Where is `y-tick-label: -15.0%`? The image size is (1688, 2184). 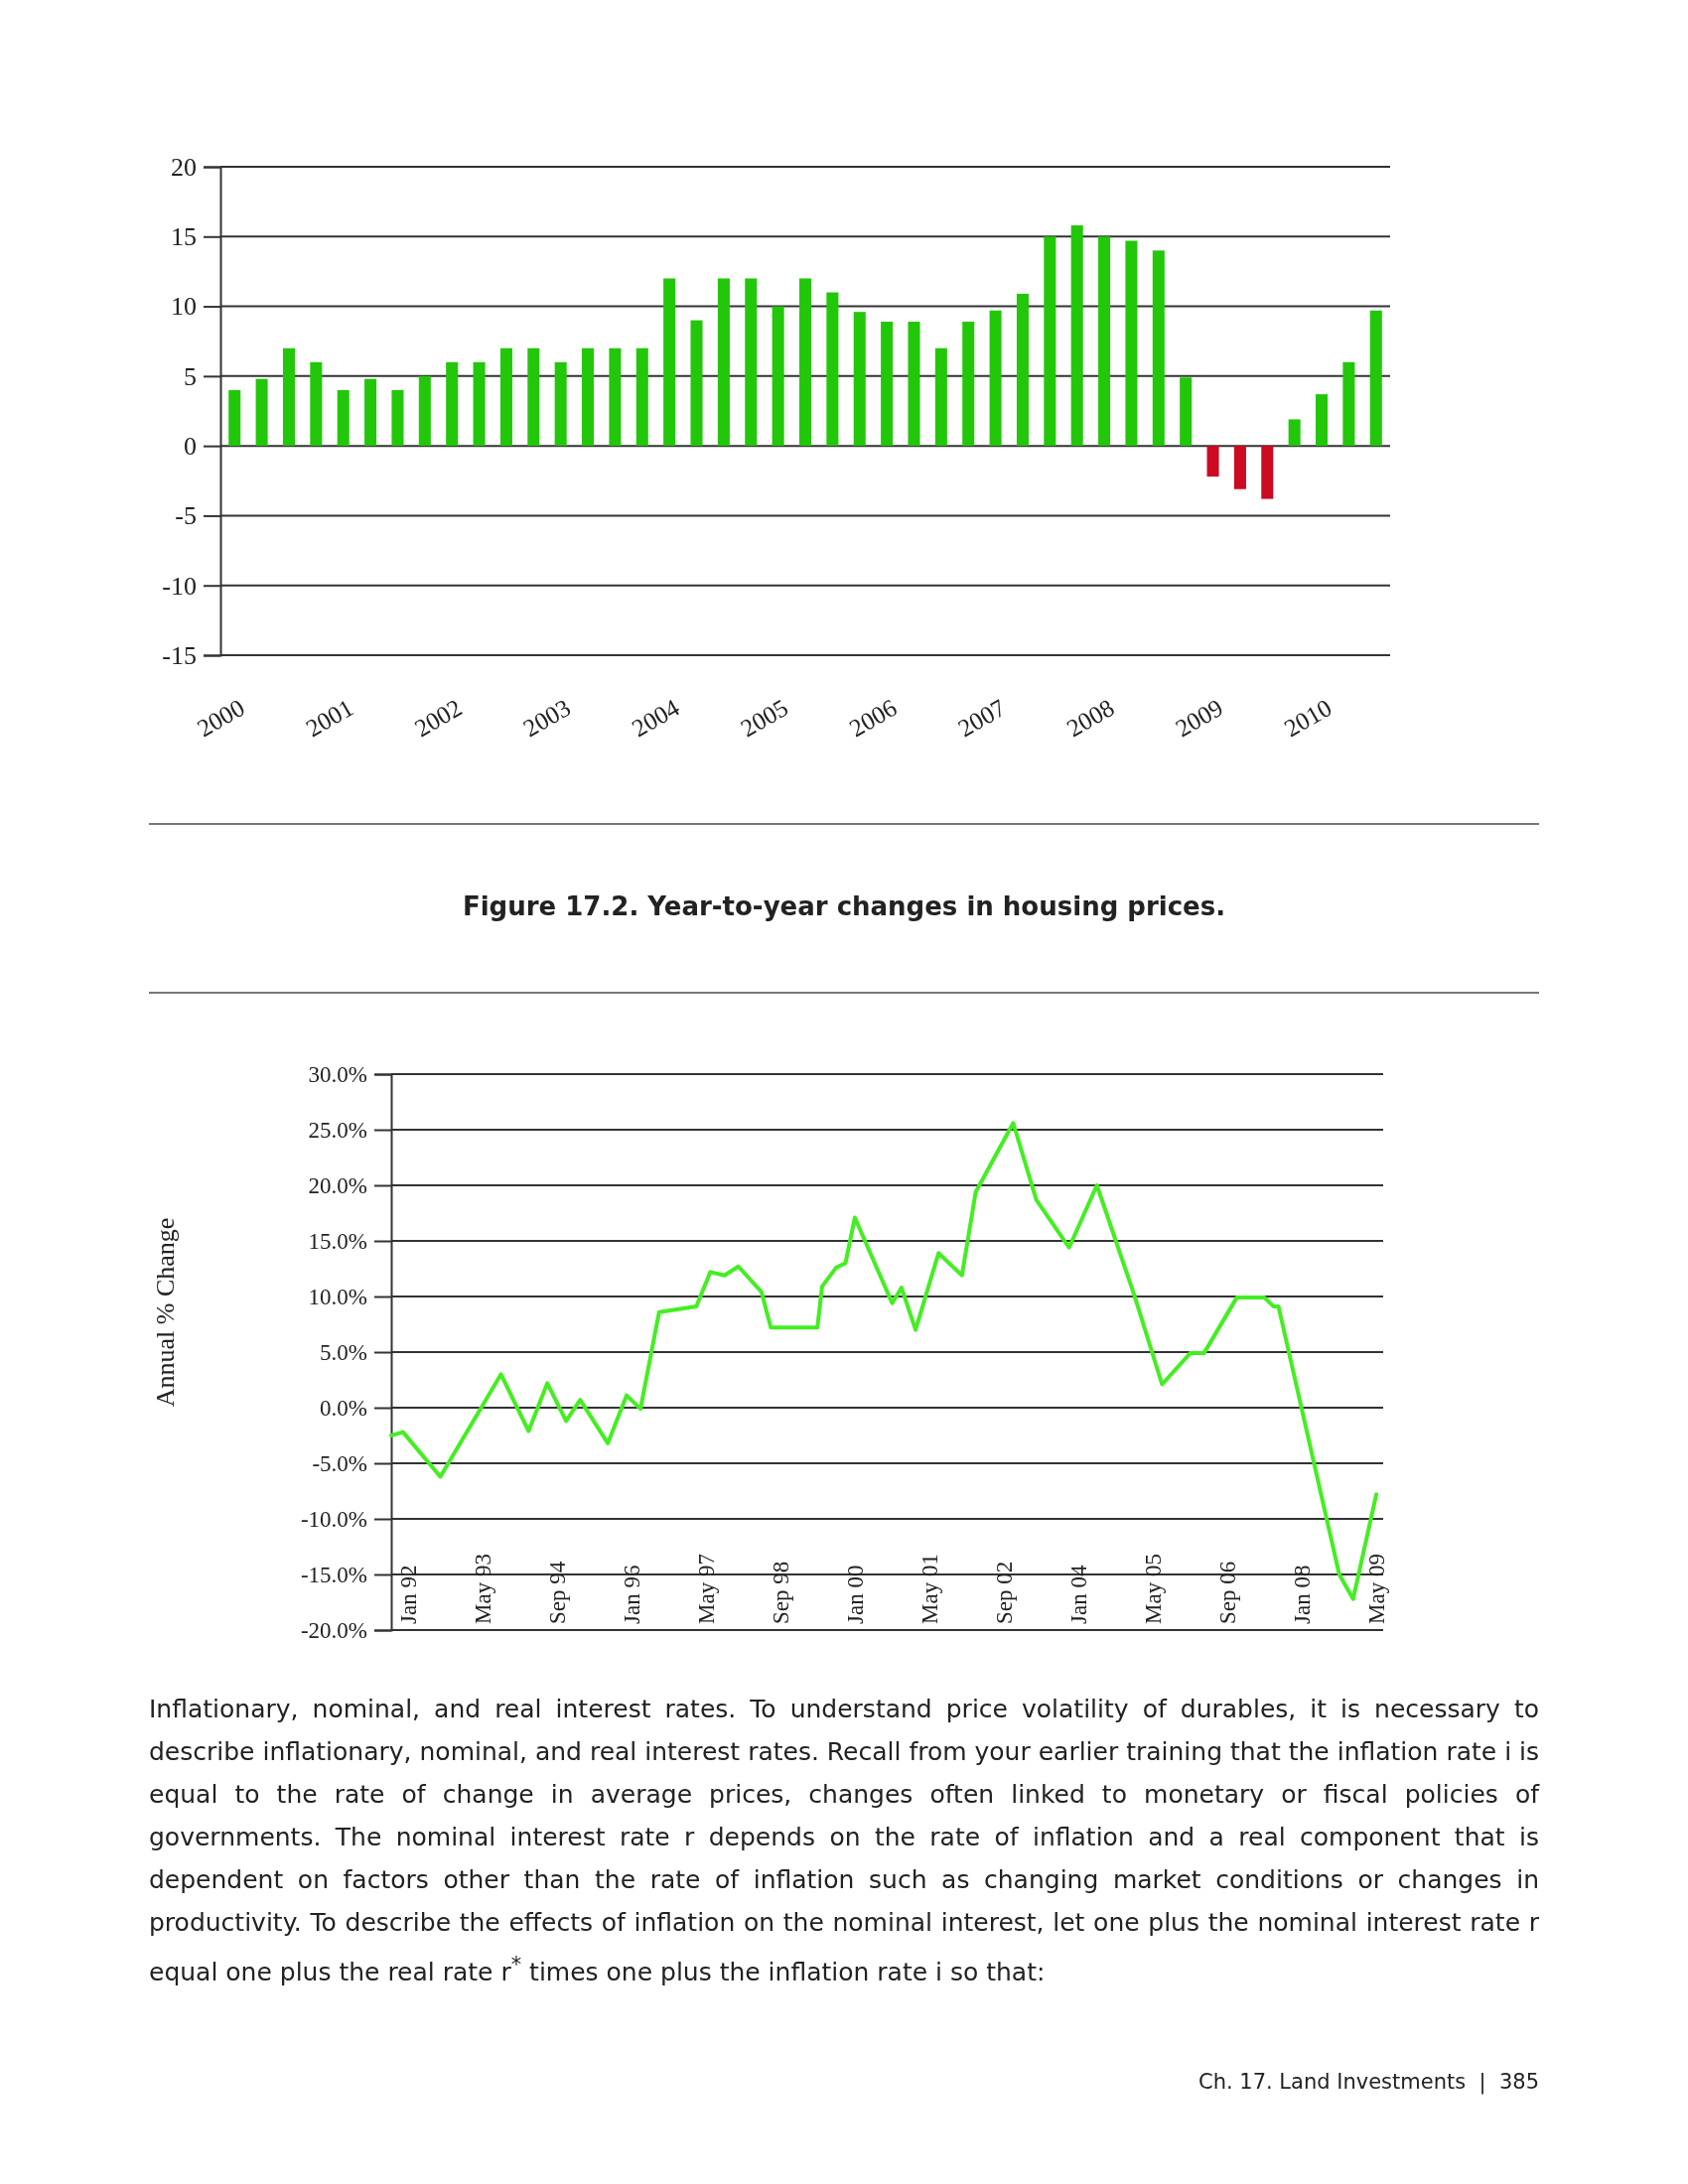
y-tick-label: -15.0% is located at coordinates (333, 1574).